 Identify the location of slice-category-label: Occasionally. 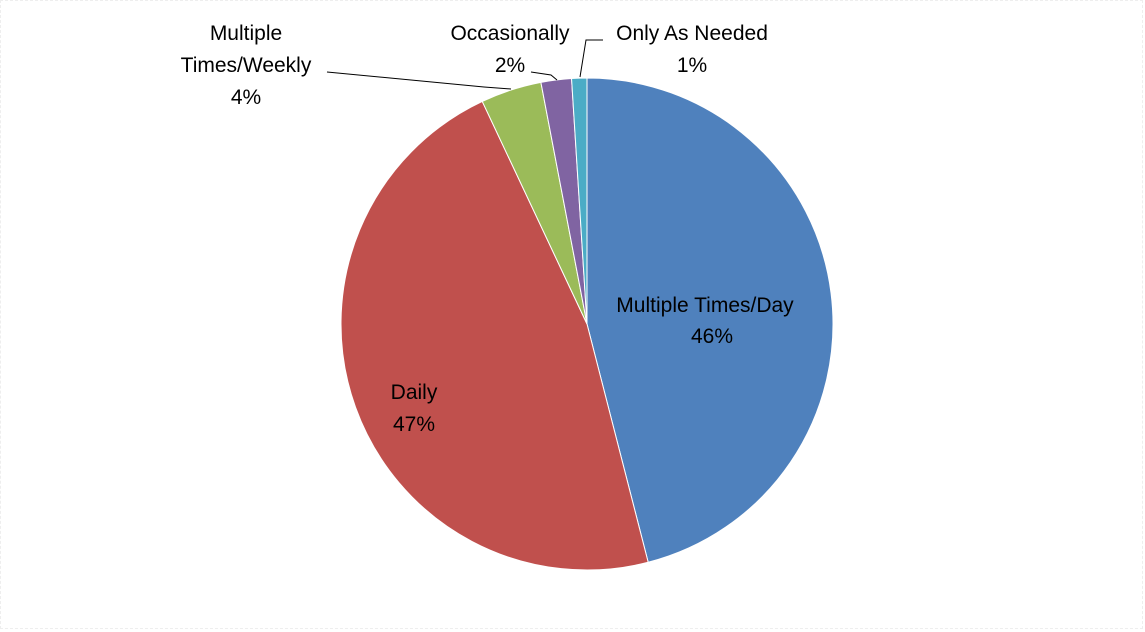
(510, 33).